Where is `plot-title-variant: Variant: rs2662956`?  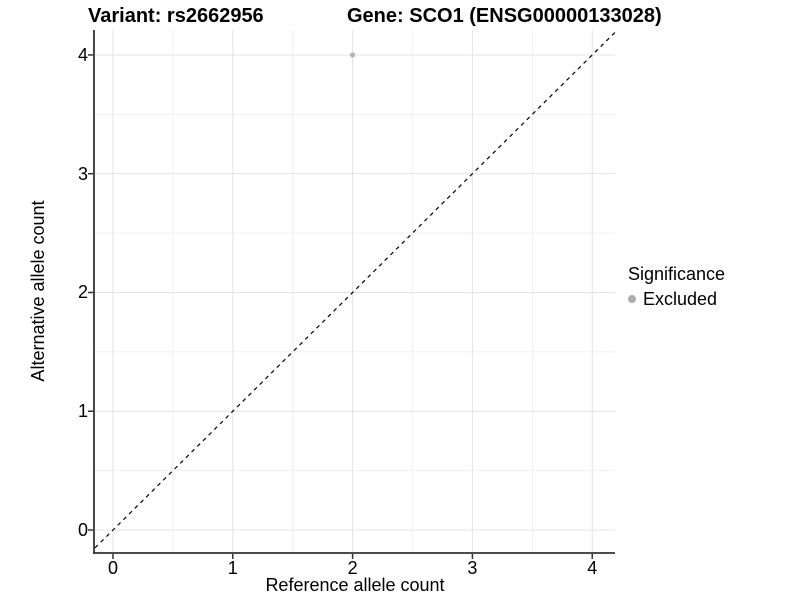 plot-title-variant: Variant: rs2662956 is located at coordinates (176, 16).